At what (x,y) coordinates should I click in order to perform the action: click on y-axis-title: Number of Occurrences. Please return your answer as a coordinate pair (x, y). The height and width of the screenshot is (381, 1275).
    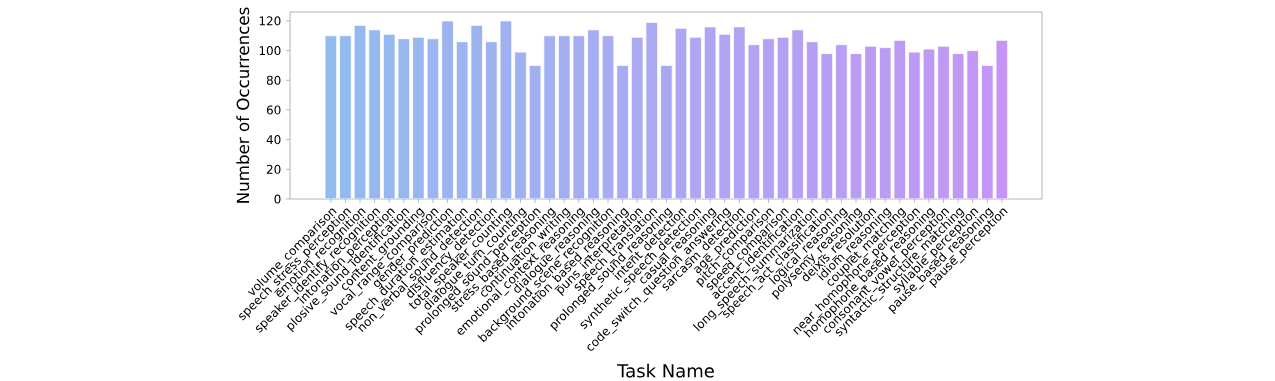
    Looking at the image, I should click on (243, 105).